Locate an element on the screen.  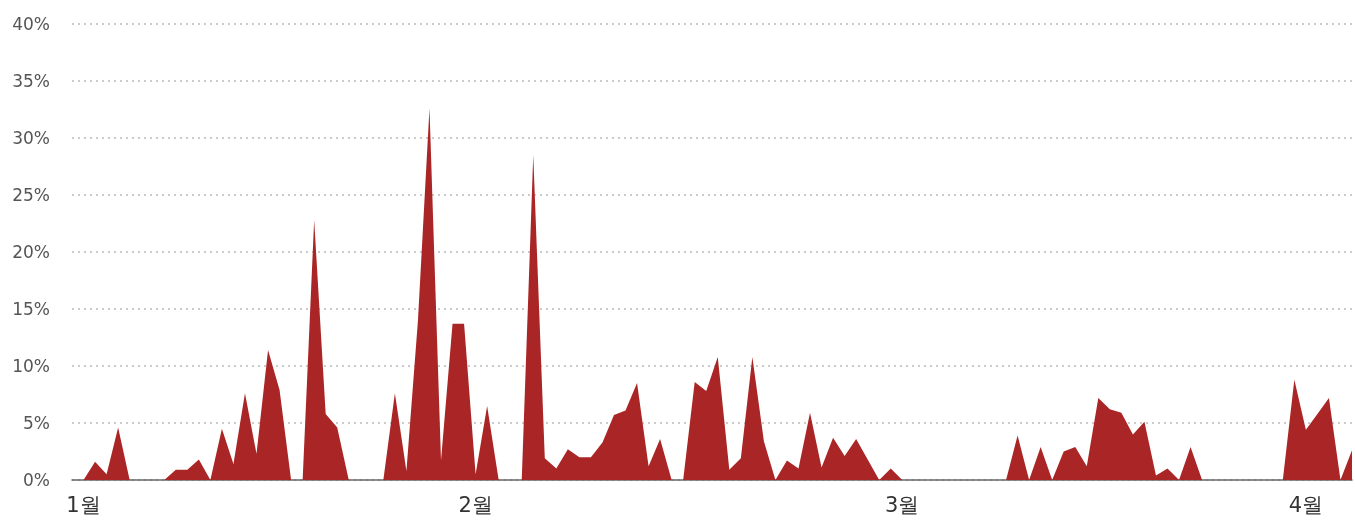
y-tick-label: 25% is located at coordinates (31, 195).